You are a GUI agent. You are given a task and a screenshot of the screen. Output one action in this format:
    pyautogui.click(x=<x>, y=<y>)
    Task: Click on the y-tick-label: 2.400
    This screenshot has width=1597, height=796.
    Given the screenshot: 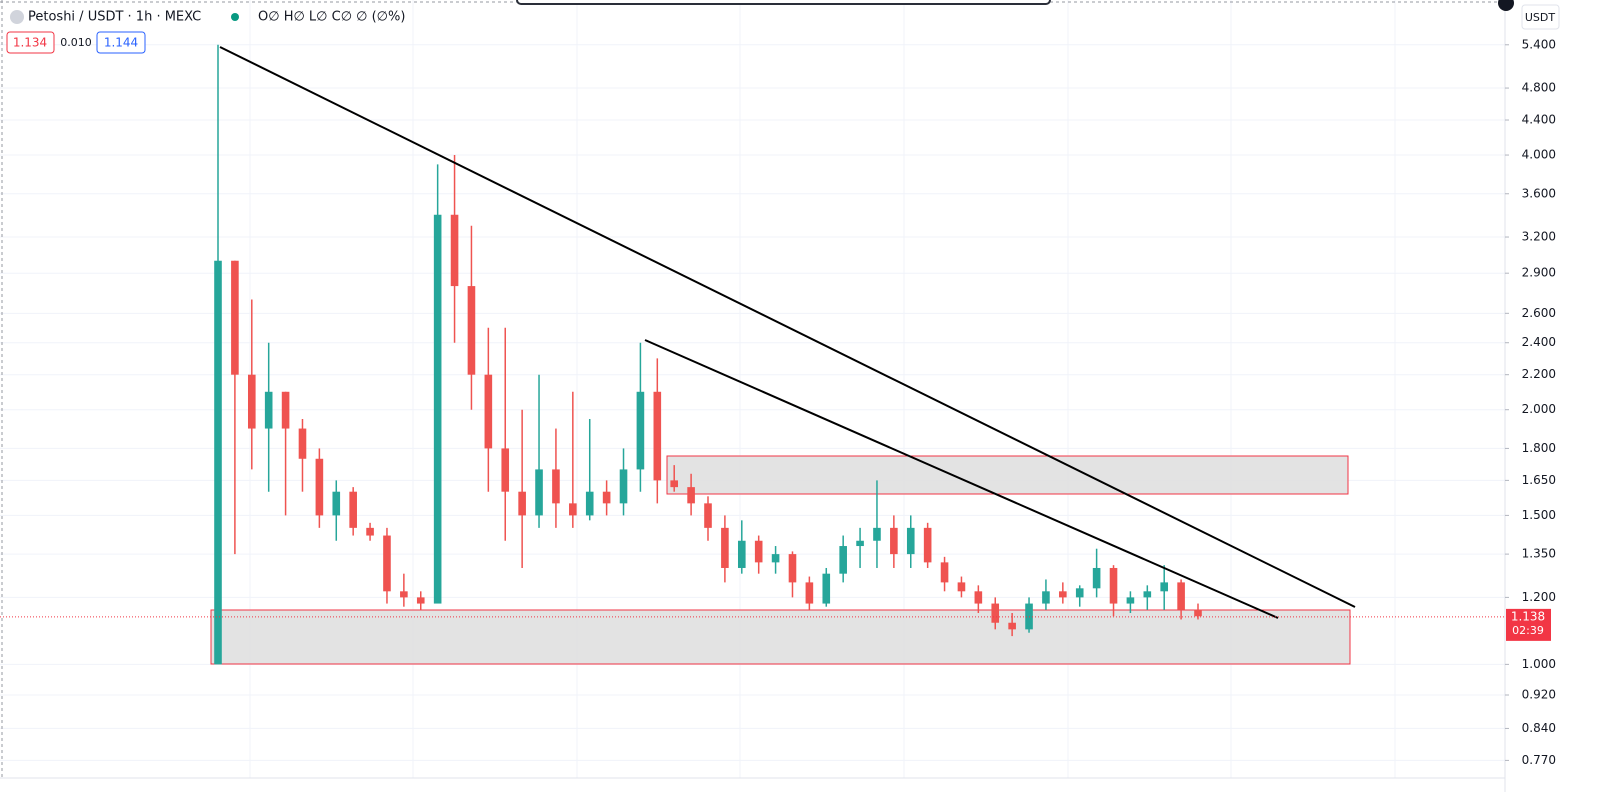 What is the action you would take?
    pyautogui.click(x=1539, y=342)
    